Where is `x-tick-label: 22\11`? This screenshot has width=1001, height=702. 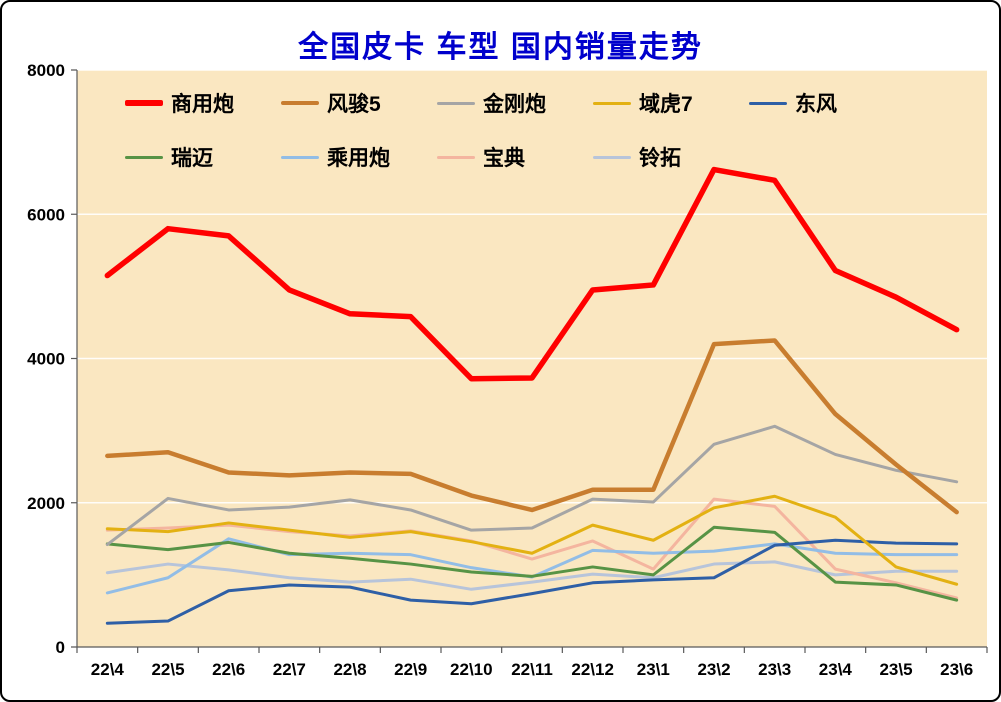 x-tick-label: 22\11 is located at coordinates (532, 669).